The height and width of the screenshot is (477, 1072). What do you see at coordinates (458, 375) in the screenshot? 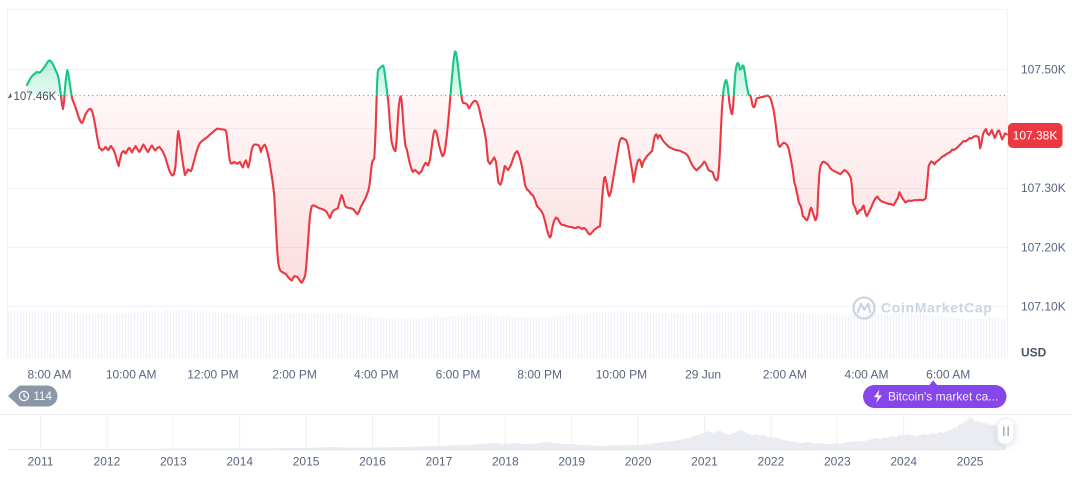
I see `svg-text: 6:00 PM` at bounding box center [458, 375].